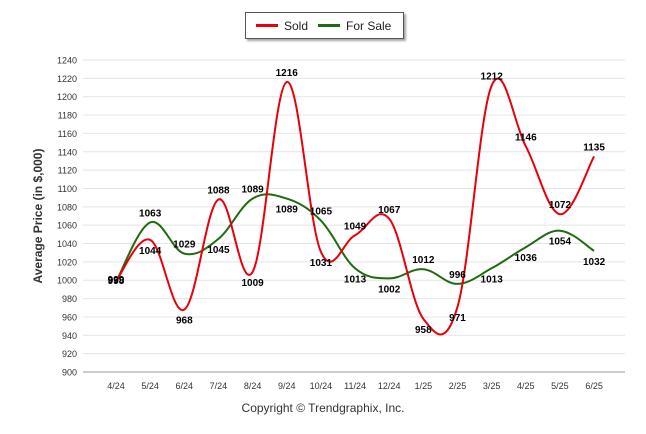  I want to click on x-tick-label: 5/24, so click(150, 386).